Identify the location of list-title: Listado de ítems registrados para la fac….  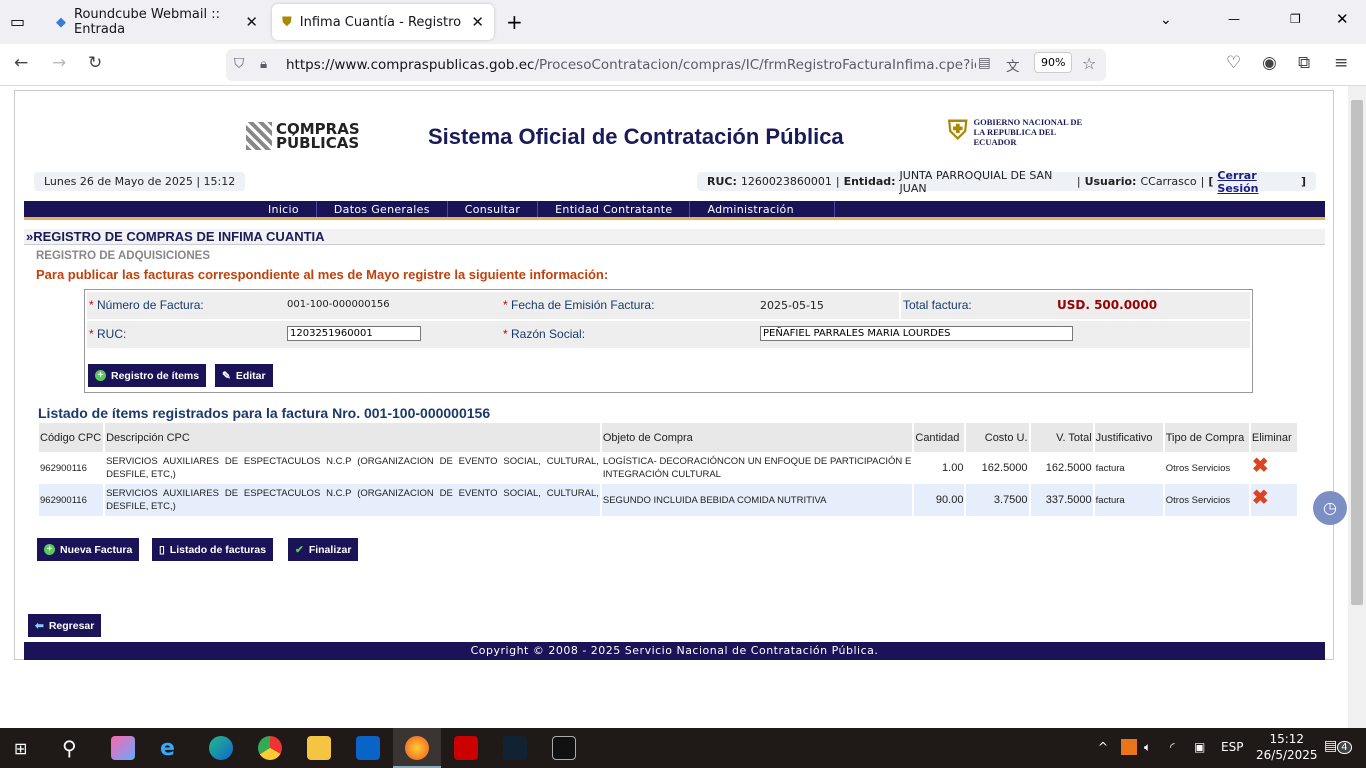
(264, 413).